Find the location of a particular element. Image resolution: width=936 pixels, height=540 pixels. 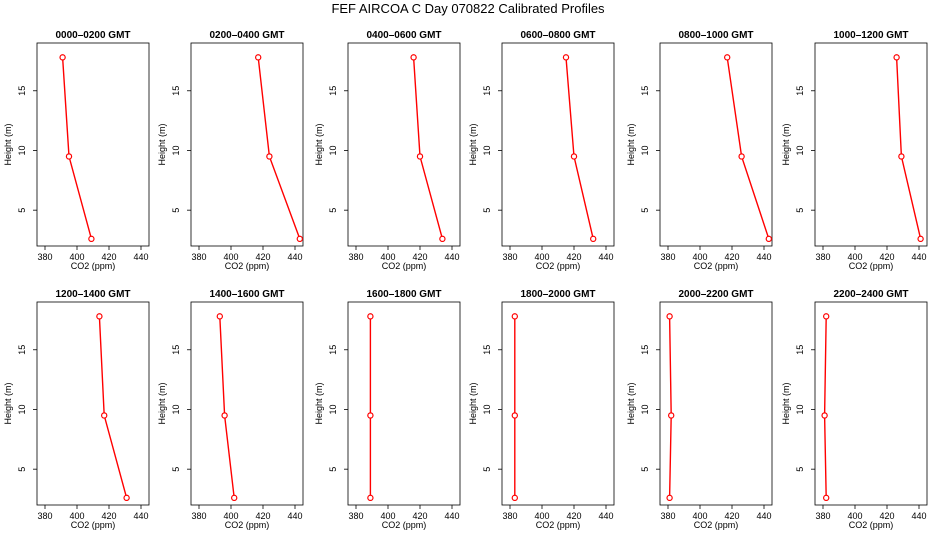

panel-title: 0200–0400 GMT is located at coordinates (246, 35).